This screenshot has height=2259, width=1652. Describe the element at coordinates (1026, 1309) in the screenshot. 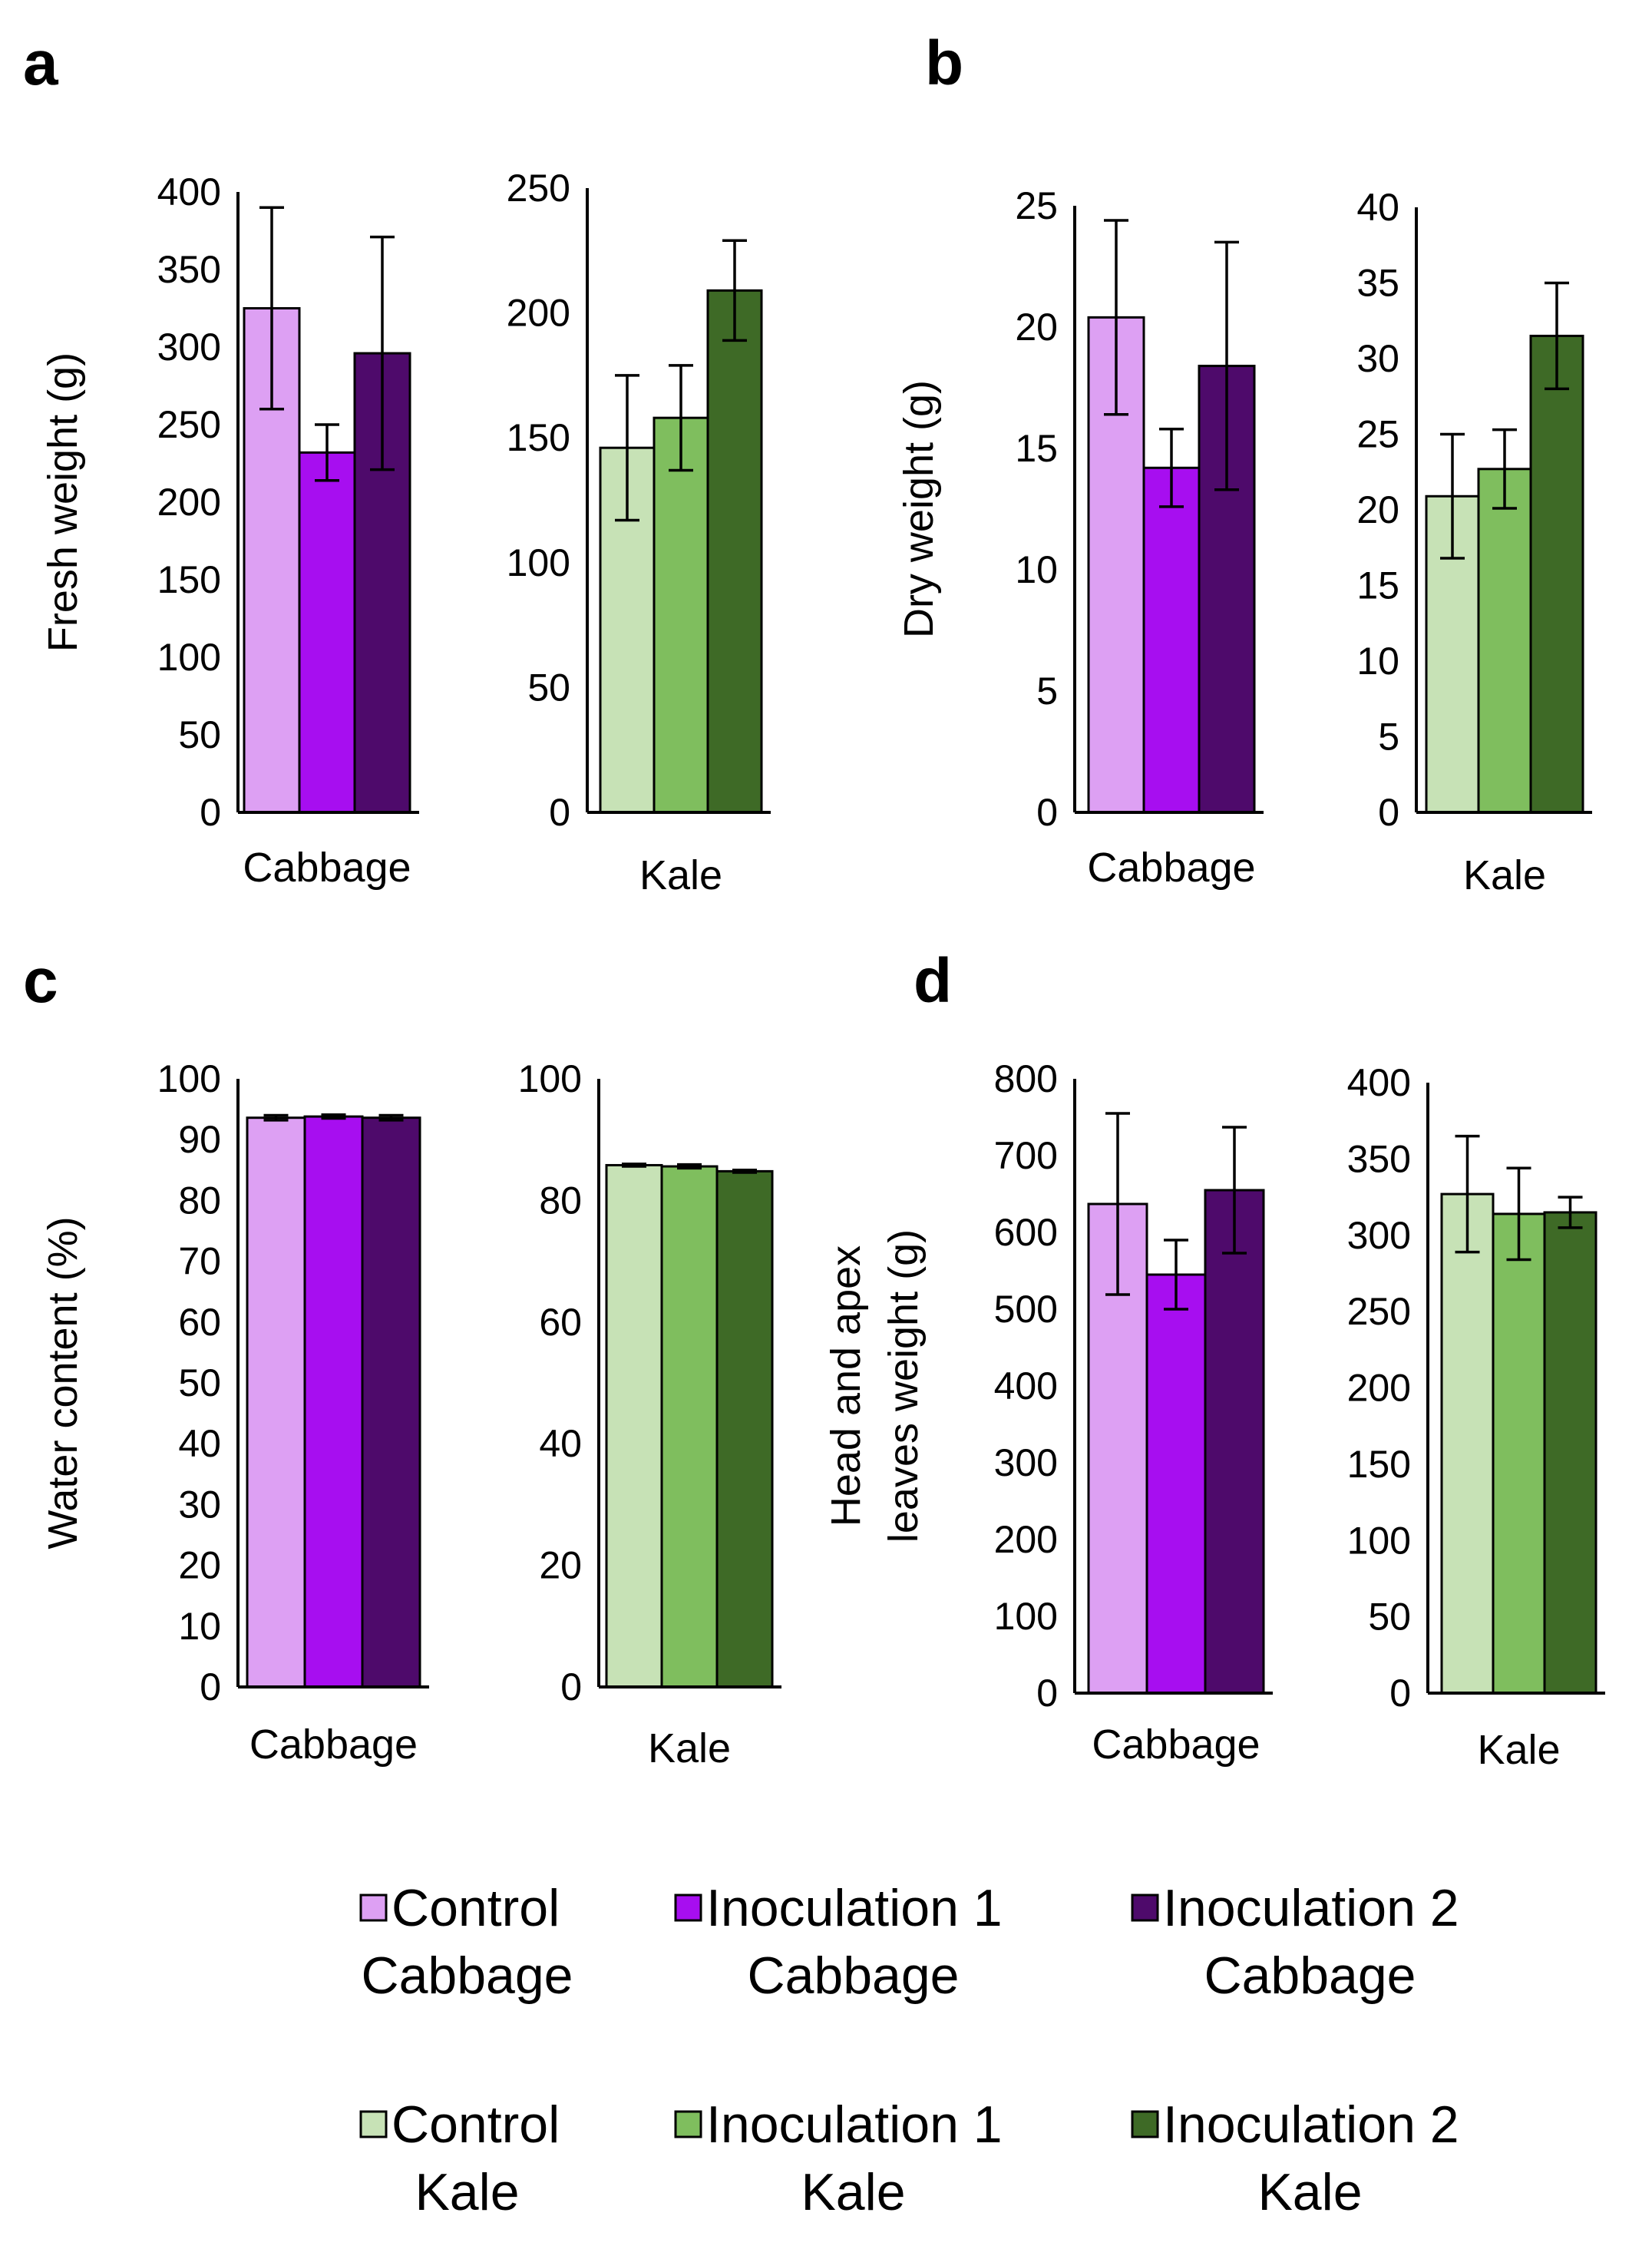

I see `y-tick-label: 500` at that location.